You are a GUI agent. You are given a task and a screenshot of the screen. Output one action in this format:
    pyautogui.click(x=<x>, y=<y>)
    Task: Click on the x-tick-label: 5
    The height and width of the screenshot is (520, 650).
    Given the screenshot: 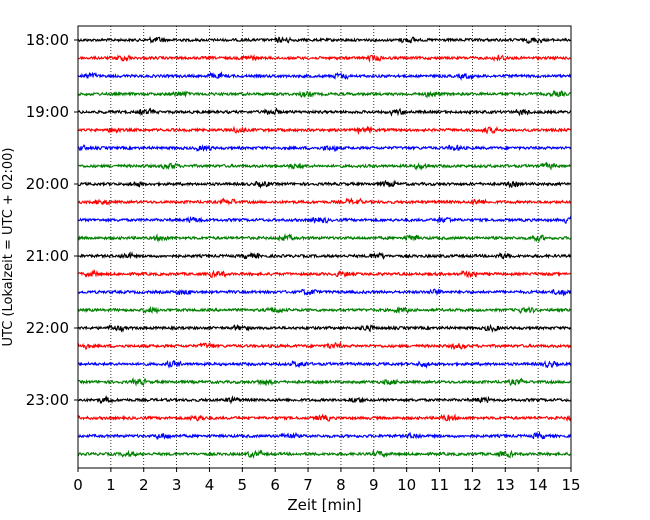 What is the action you would take?
    pyautogui.click(x=243, y=485)
    